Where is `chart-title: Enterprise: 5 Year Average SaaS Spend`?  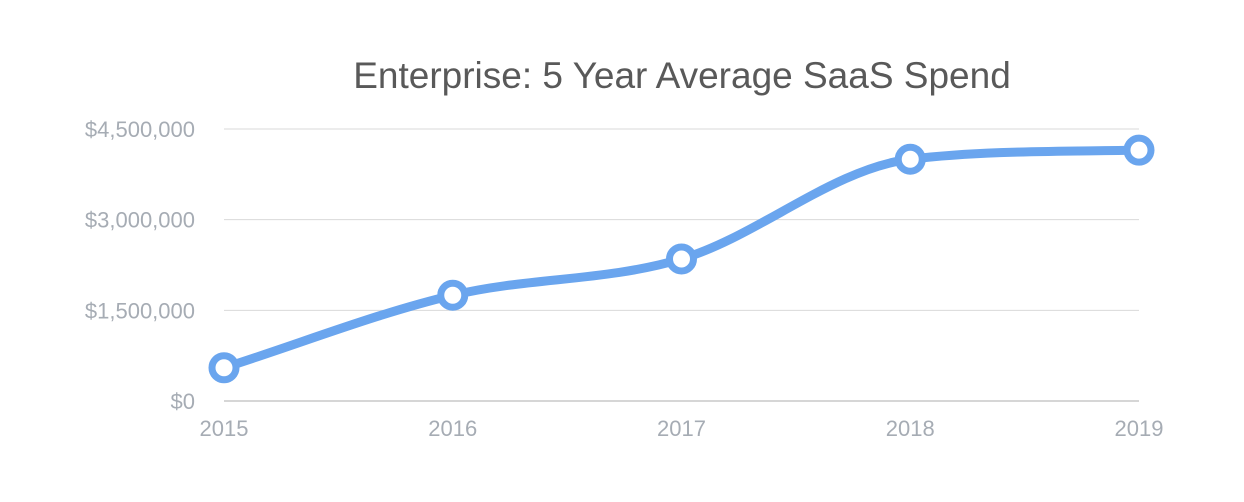 chart-title: Enterprise: 5 Year Average SaaS Spend is located at coordinates (682, 75).